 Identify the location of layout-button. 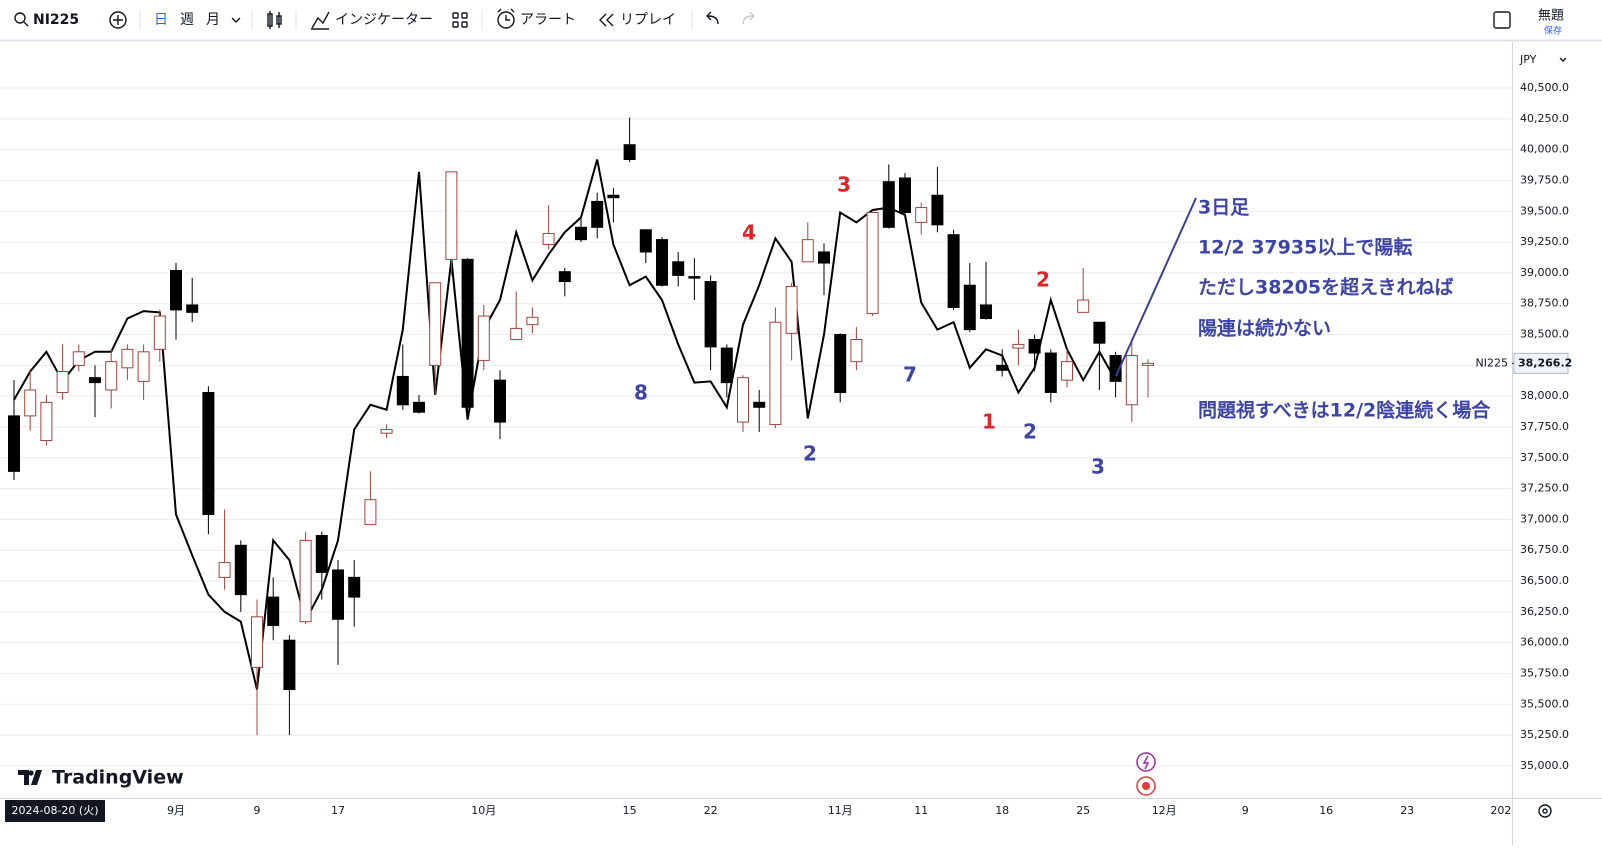
(1502, 20).